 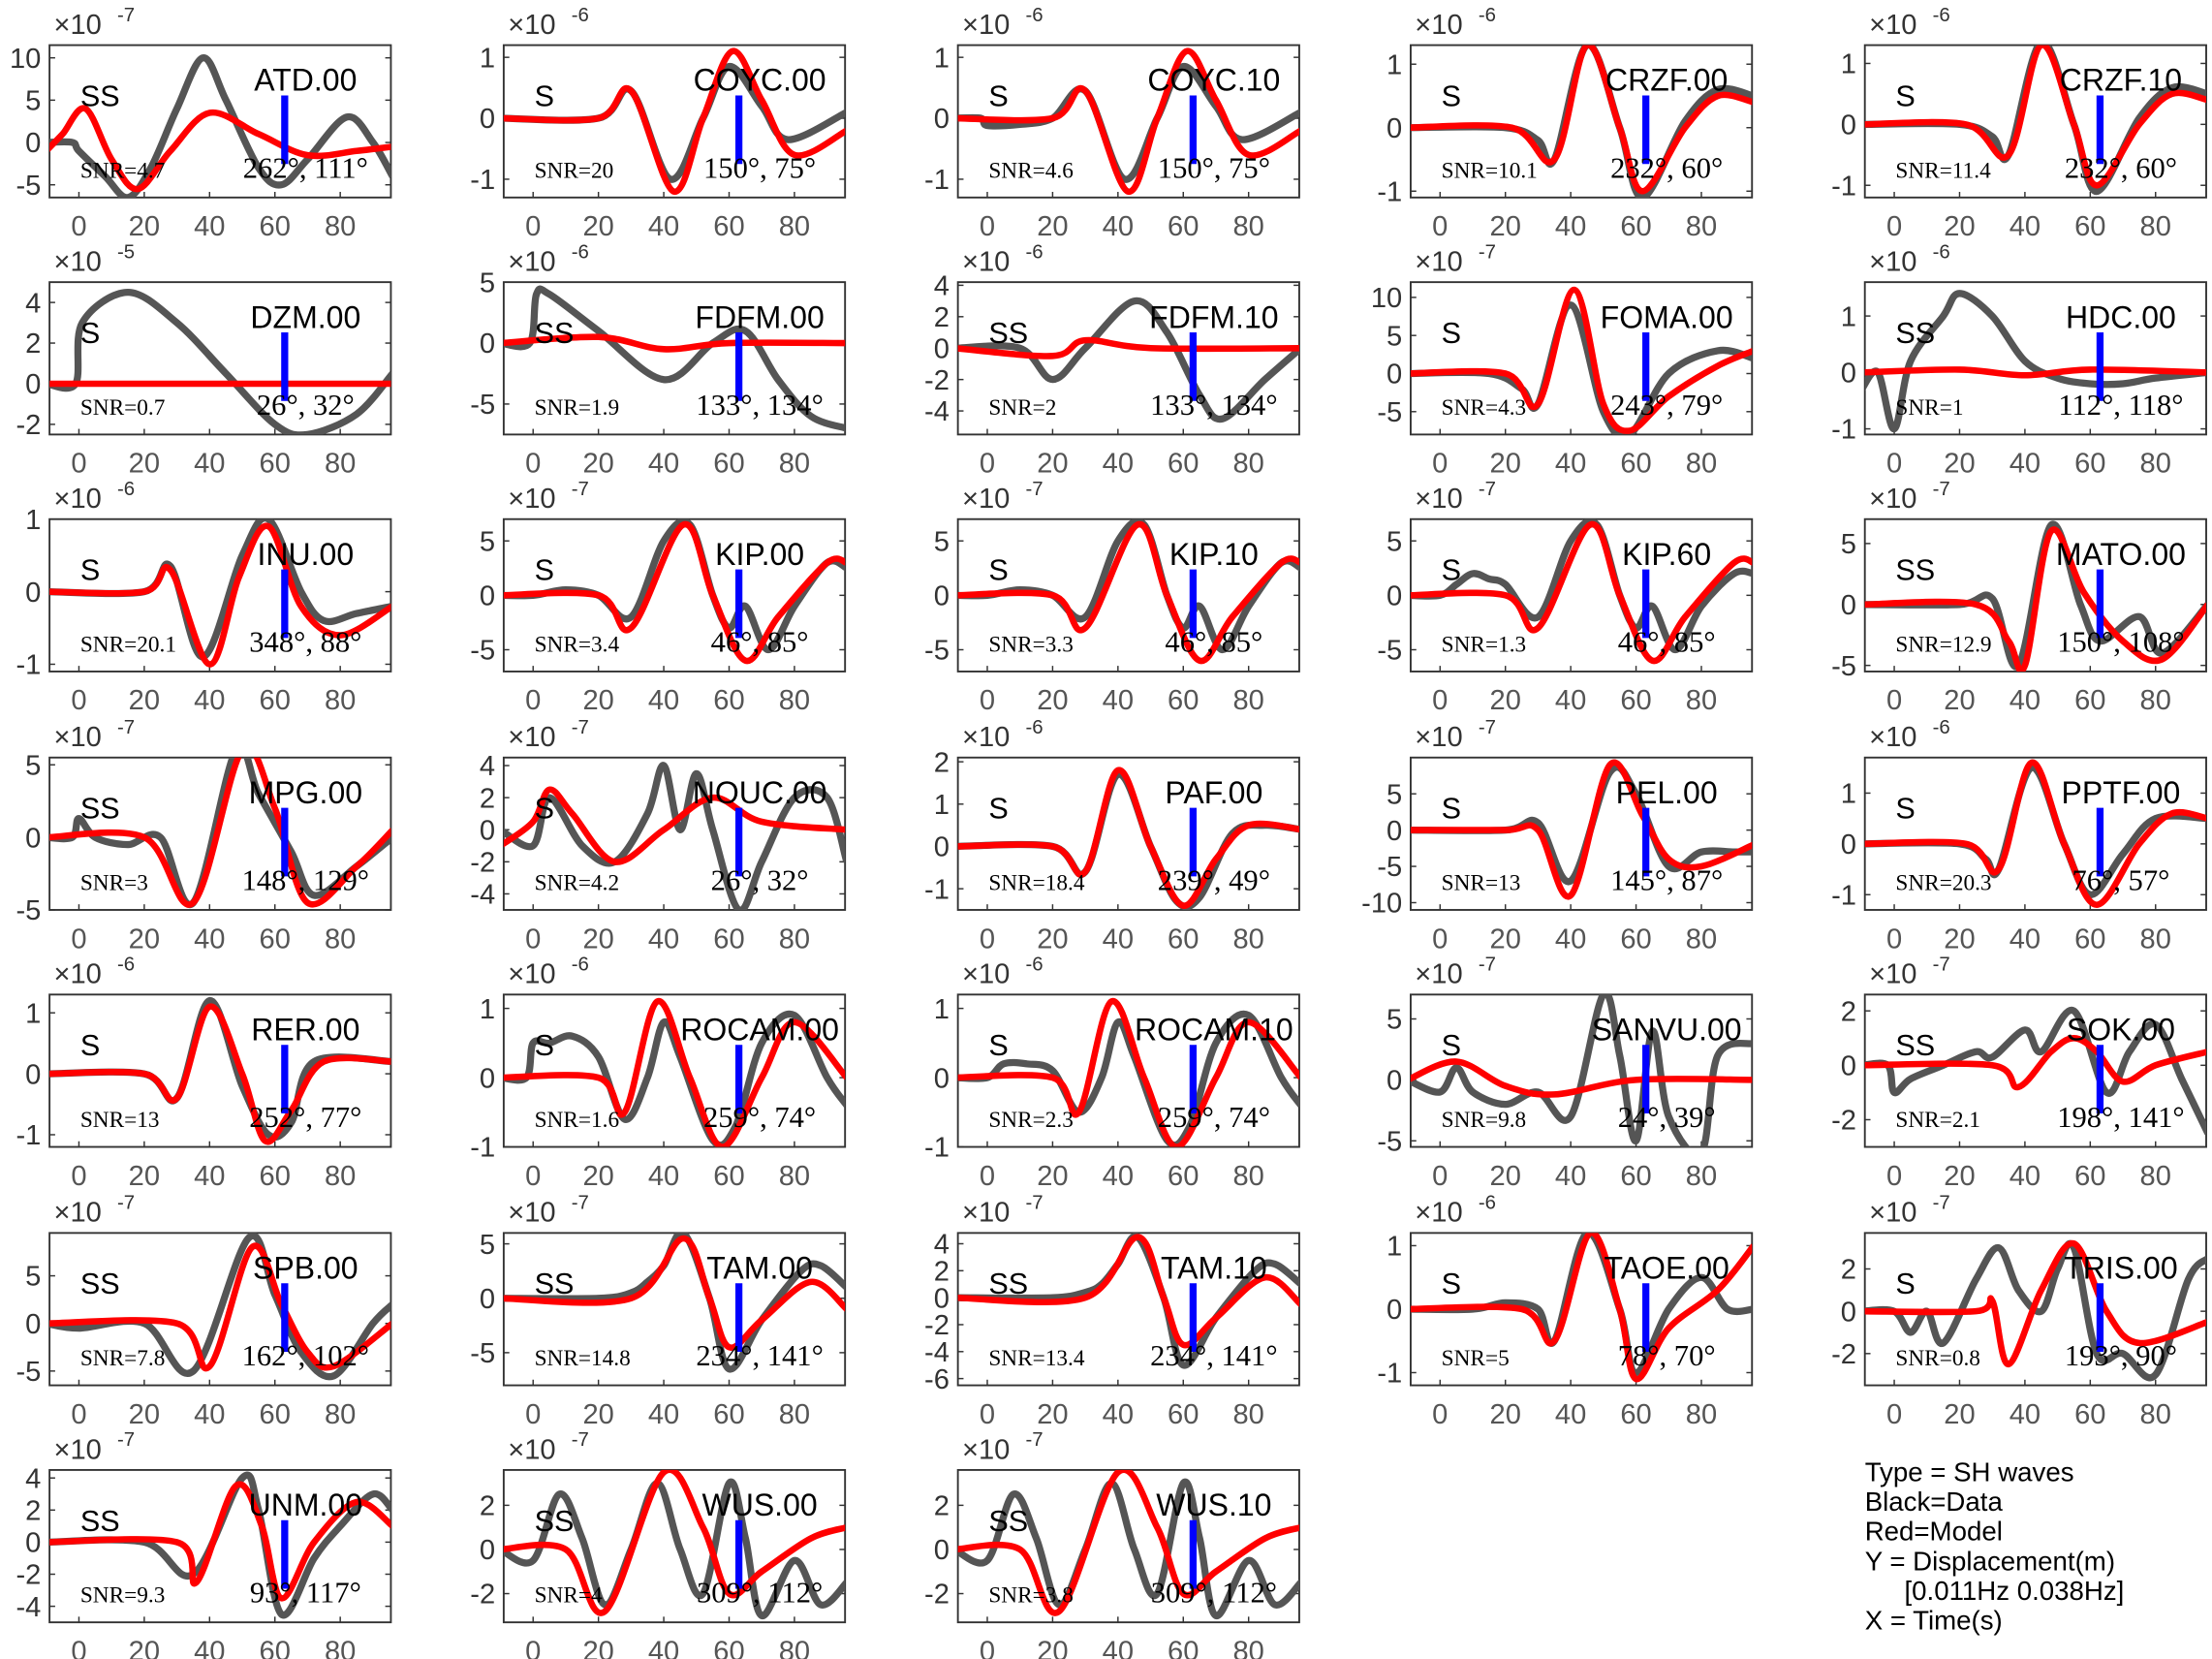 I want to click on azimuth-label: 162°, 102°, so click(x=305, y=1355).